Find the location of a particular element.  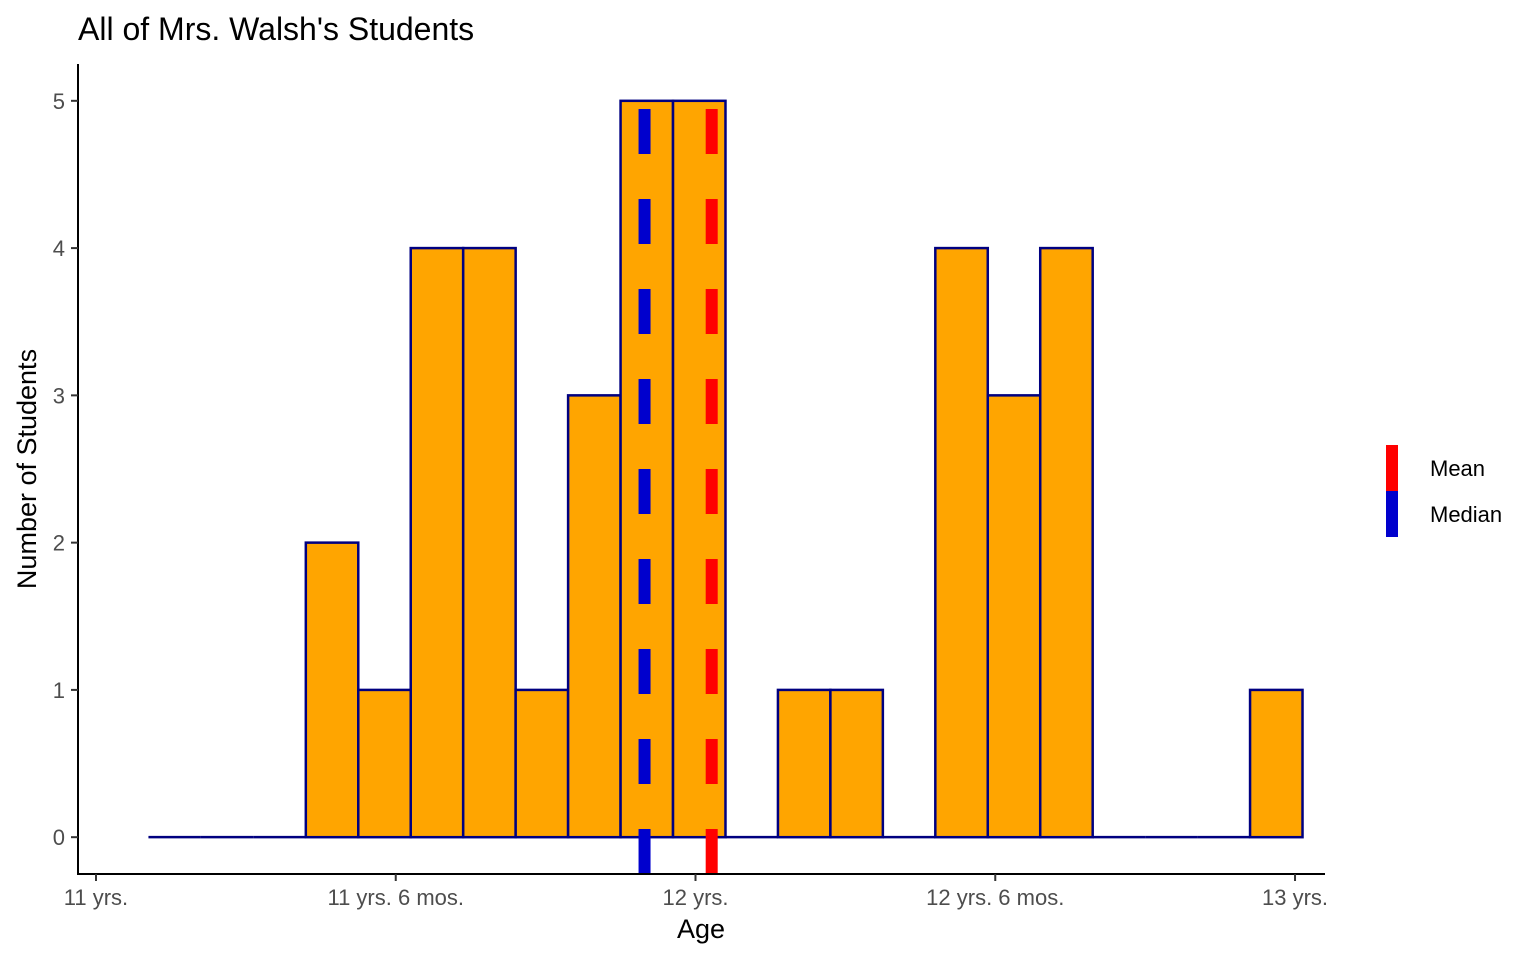

y-tick-label-2: 2 is located at coordinates (59, 543).